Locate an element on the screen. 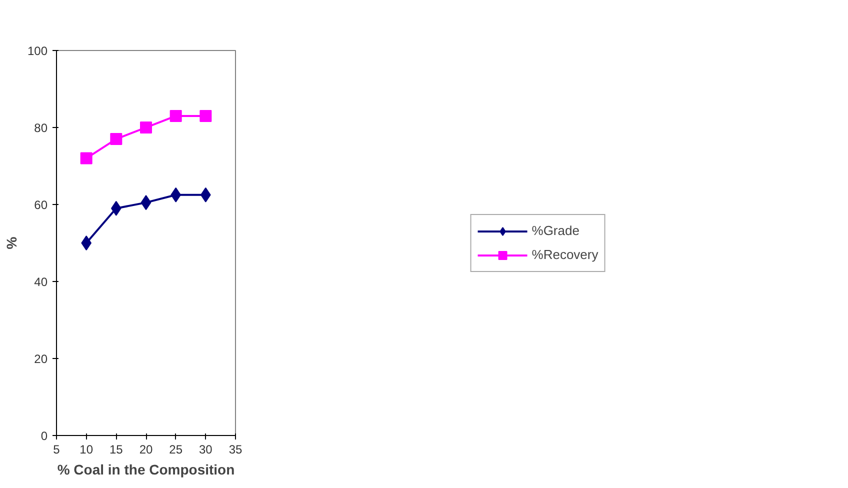 Image resolution: width=848 pixels, height=488 pixels. y-tick-label: 80 is located at coordinates (41, 128).